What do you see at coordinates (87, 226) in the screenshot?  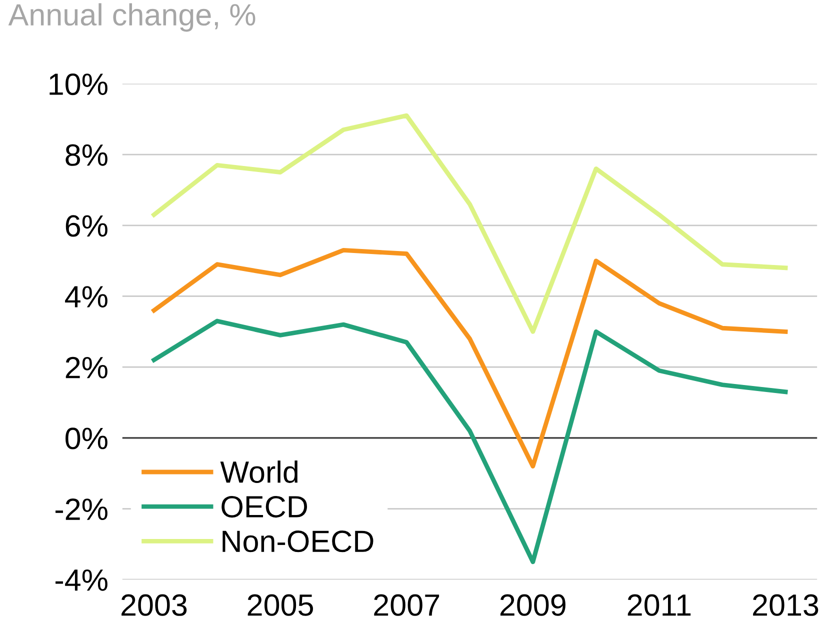 I see `y-tick-label: 6%` at bounding box center [87, 226].